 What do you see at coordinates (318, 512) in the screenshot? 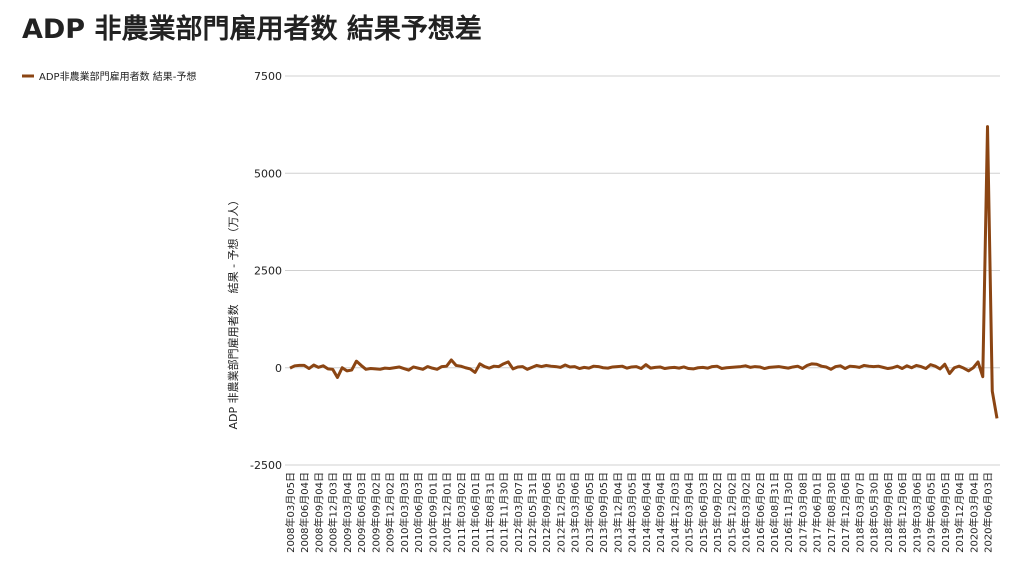
I see `x-tick-label: 2008年09月04日` at bounding box center [318, 512].